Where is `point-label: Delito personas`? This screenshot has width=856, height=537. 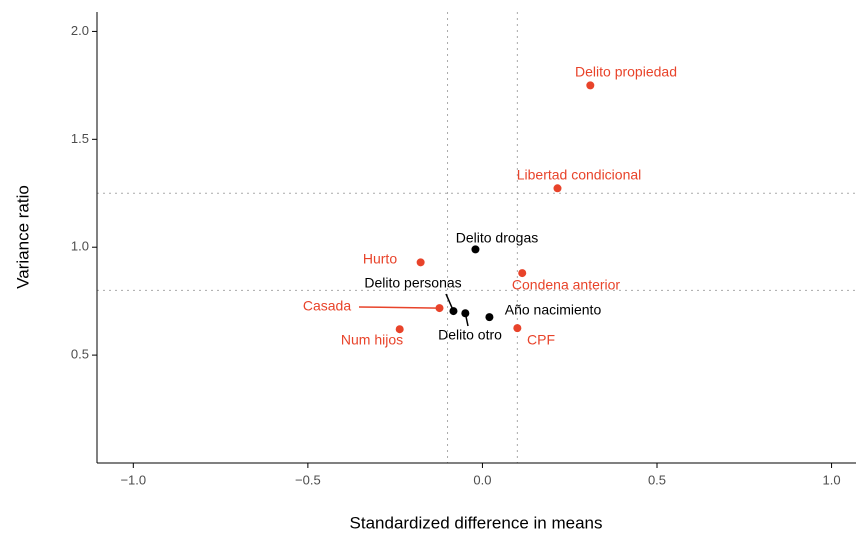 point-label: Delito personas is located at coordinates (412, 283).